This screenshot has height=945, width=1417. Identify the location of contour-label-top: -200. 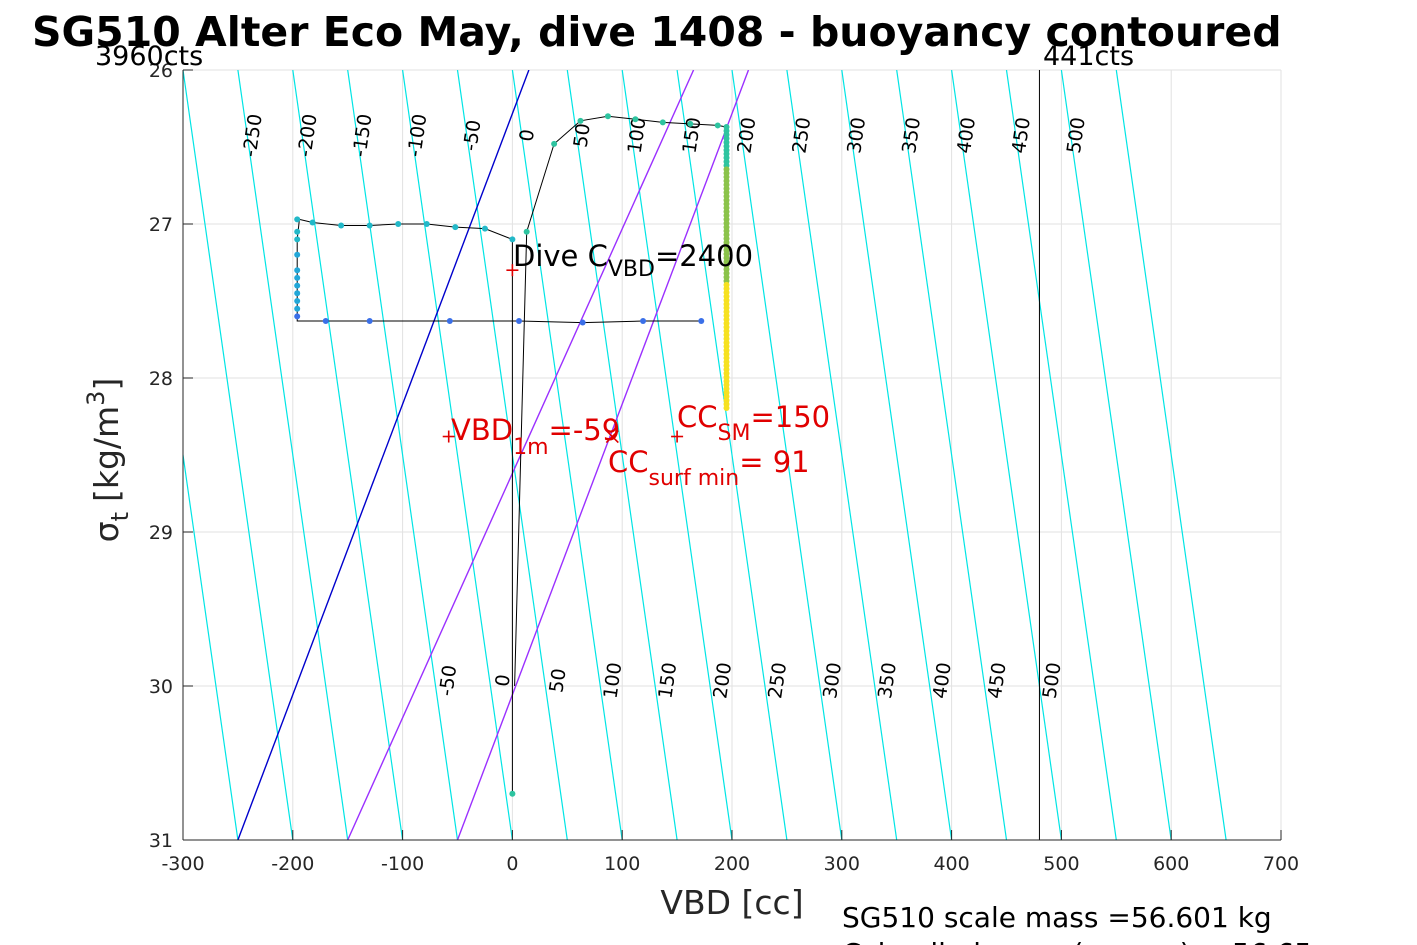
(308, 135).